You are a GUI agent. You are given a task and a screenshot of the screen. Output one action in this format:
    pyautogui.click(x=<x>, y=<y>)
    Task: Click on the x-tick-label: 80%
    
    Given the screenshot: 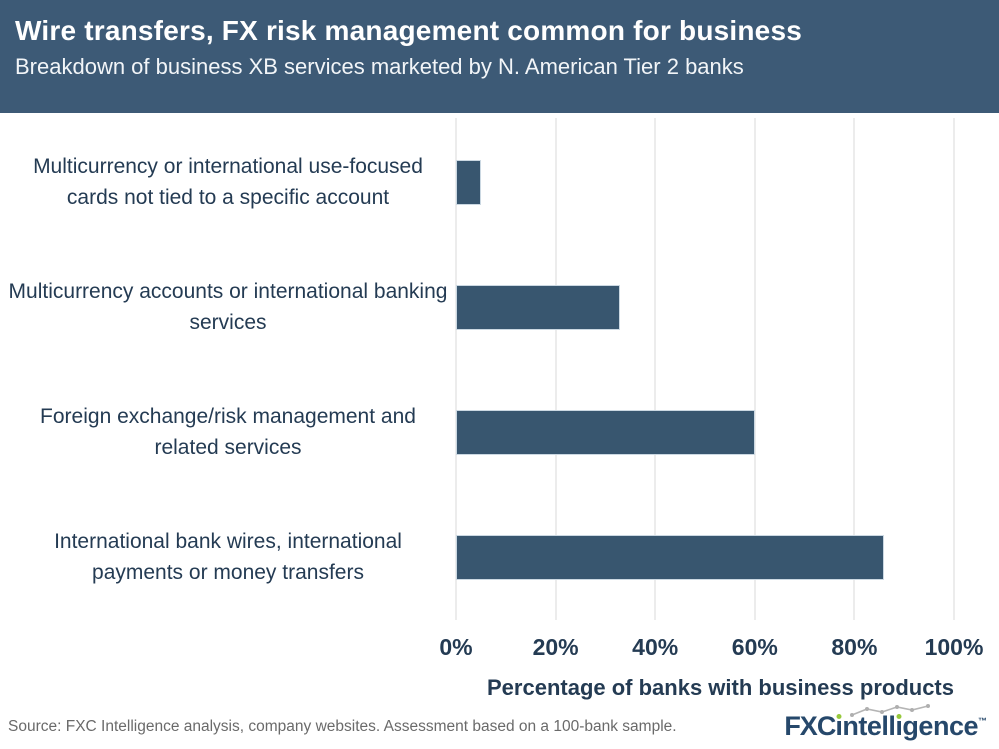 What is the action you would take?
    pyautogui.click(x=854, y=647)
    